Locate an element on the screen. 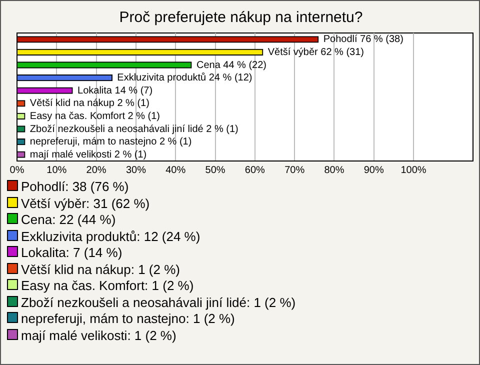  x-tick-label: 20% is located at coordinates (96, 170).